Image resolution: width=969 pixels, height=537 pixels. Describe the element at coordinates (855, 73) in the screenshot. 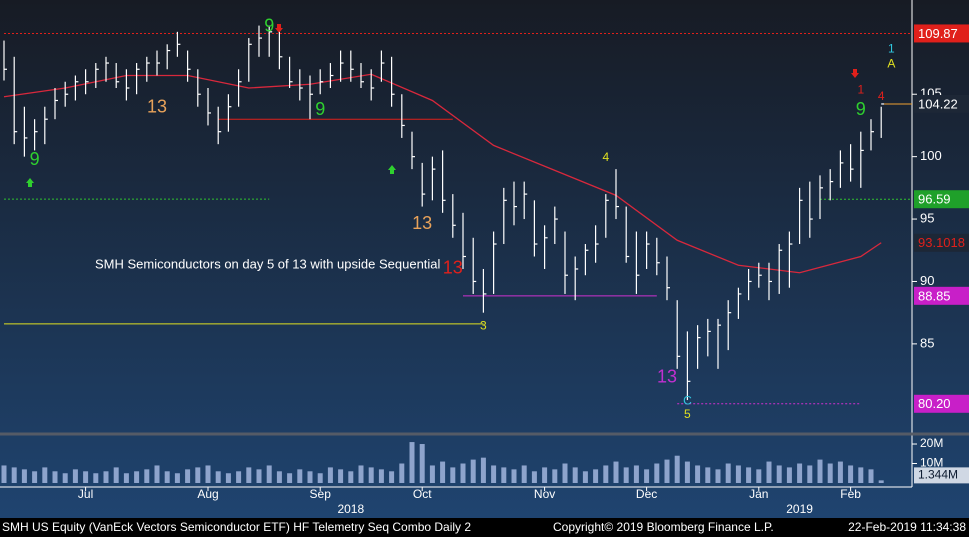

I see `arrow-down` at that location.